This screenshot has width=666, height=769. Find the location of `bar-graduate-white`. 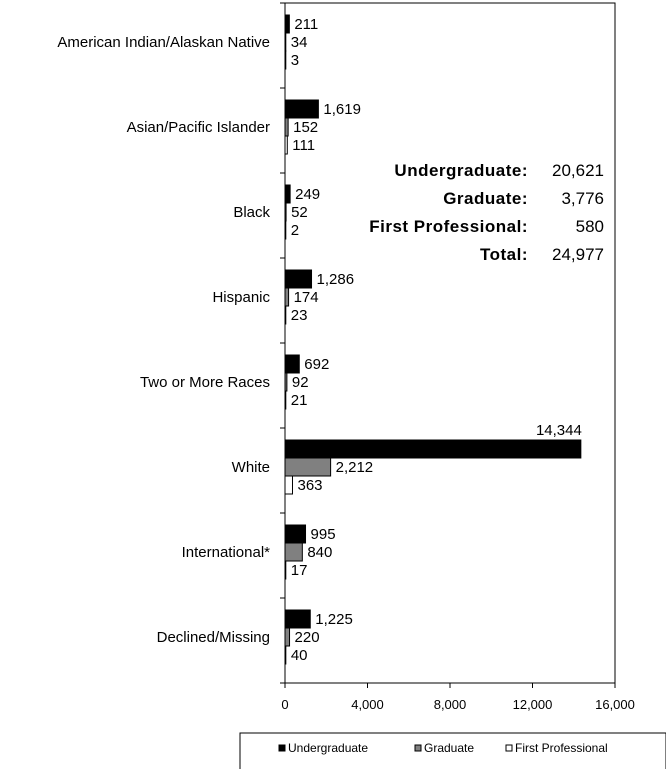

bar-graduate-white is located at coordinates (308, 467).